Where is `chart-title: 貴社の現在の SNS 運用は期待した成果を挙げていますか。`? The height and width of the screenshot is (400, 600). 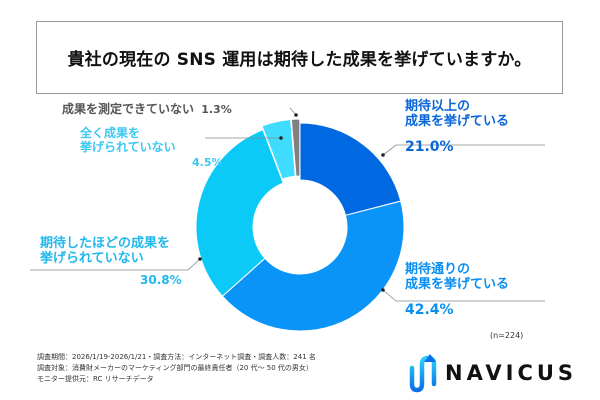 chart-title: 貴社の現在の SNS 運用は期待した成果を挙げていますか。 is located at coordinates (299, 60).